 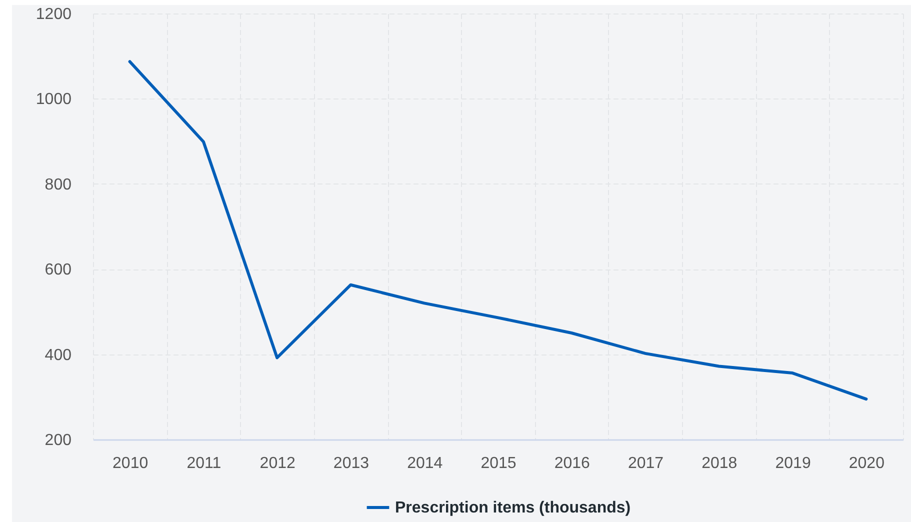 What do you see at coordinates (58, 270) in the screenshot?
I see `y-tick-label: 600` at bounding box center [58, 270].